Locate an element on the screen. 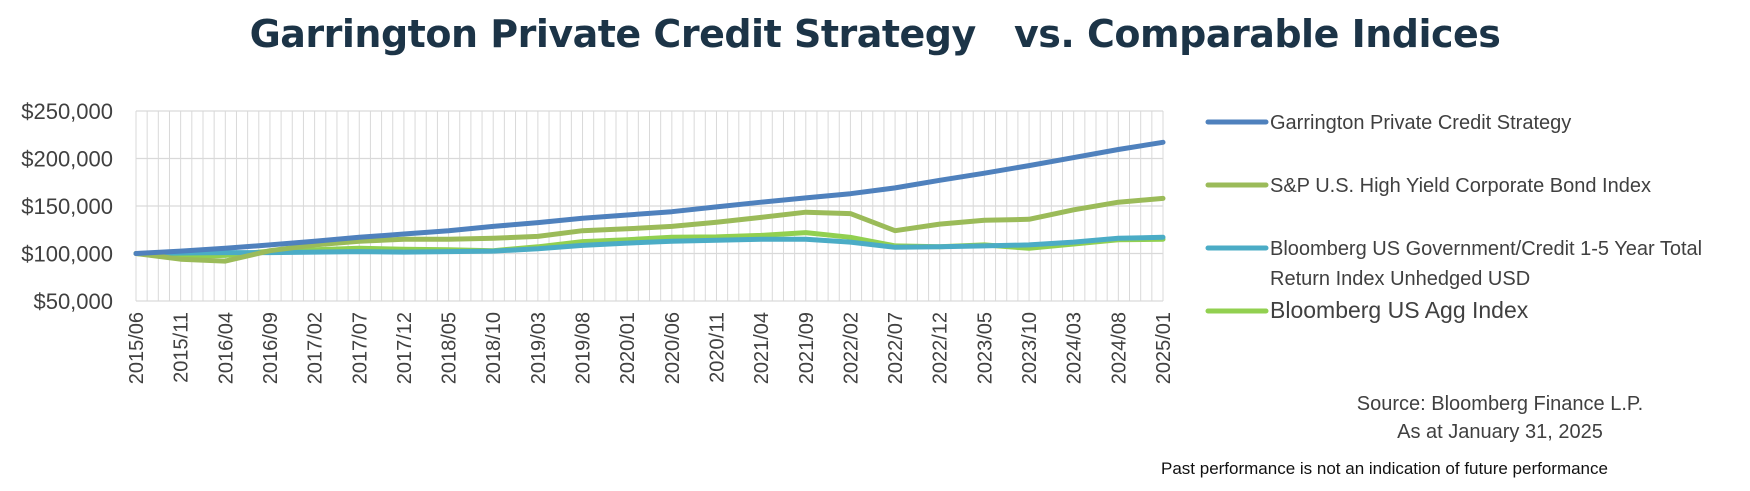  x-tick-label: 2017/12 is located at coordinates (405, 348).